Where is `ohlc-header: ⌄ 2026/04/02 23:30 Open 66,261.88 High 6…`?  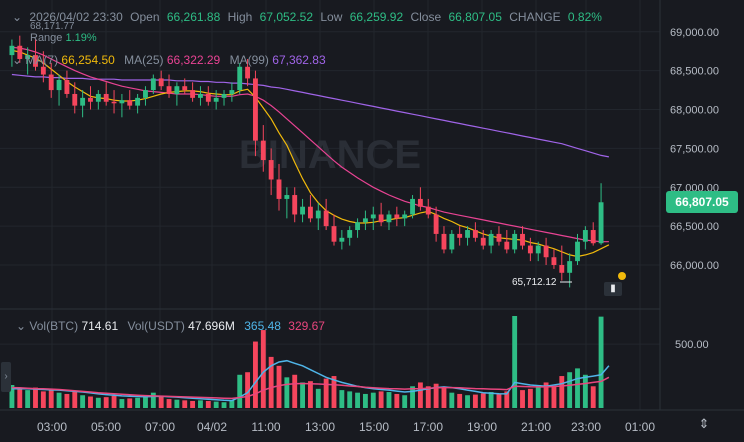
ohlc-header: ⌄ 2026/04/02 23:30 Open 66,261.88 High 6… is located at coordinates (309, 17).